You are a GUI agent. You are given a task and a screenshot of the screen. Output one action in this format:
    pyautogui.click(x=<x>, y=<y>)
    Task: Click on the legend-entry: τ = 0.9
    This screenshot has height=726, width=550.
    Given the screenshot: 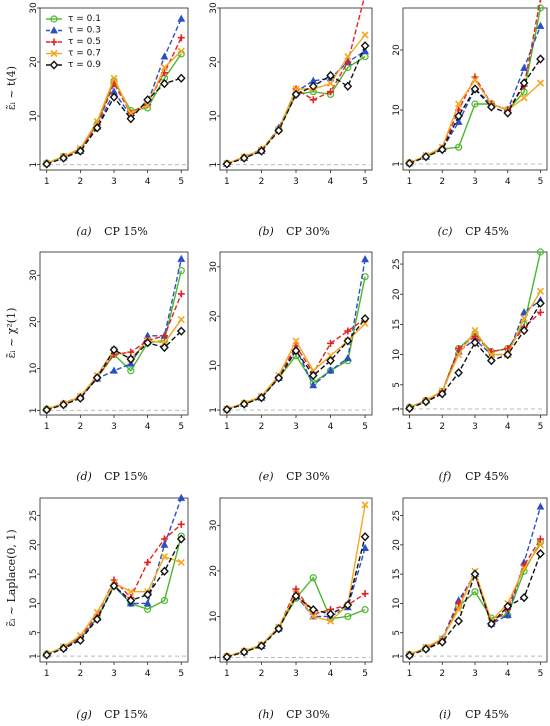 What is the action you would take?
    pyautogui.click(x=84, y=65)
    